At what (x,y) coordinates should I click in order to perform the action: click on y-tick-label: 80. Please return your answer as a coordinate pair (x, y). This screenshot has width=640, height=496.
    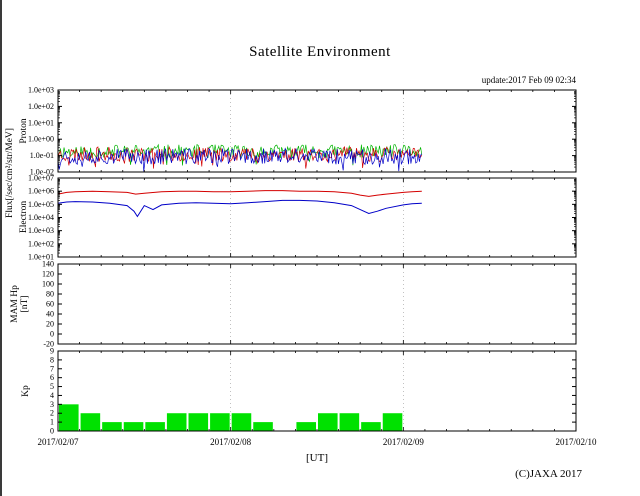
    Looking at the image, I should click on (50, 294).